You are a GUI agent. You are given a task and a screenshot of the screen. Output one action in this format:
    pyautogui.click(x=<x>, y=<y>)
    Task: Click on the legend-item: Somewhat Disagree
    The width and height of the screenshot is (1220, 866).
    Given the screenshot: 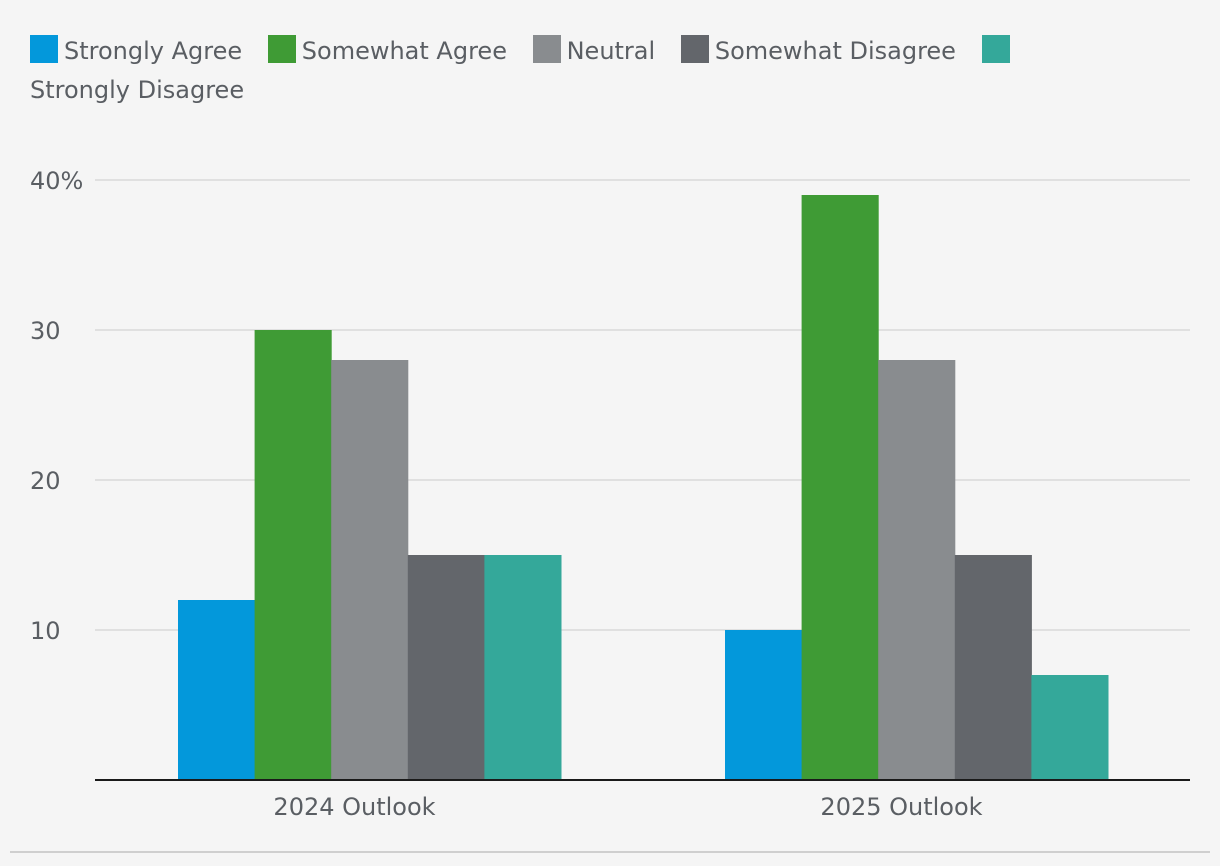 What is the action you would take?
    pyautogui.click(x=818, y=50)
    